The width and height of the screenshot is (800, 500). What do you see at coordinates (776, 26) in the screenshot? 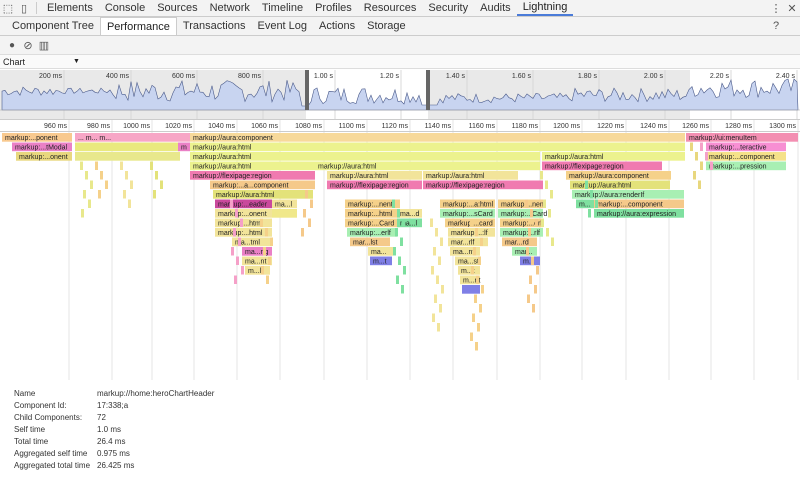
I see `help-button: ?` at bounding box center [776, 26].